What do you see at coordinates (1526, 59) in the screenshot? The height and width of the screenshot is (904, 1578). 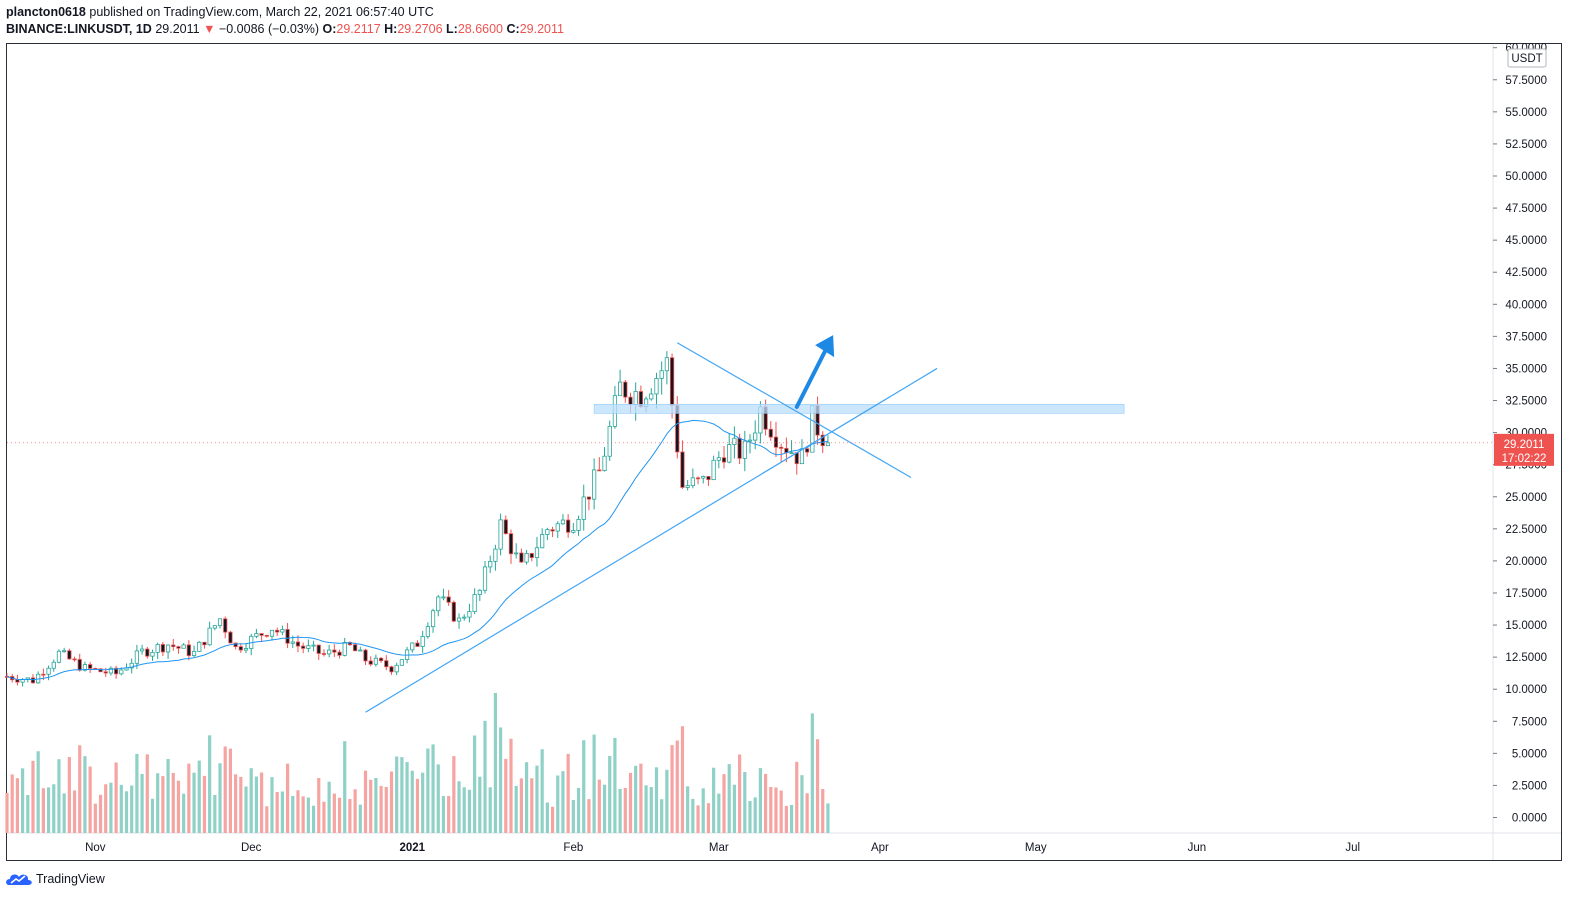 I see `currency-label: USDT` at bounding box center [1526, 59].